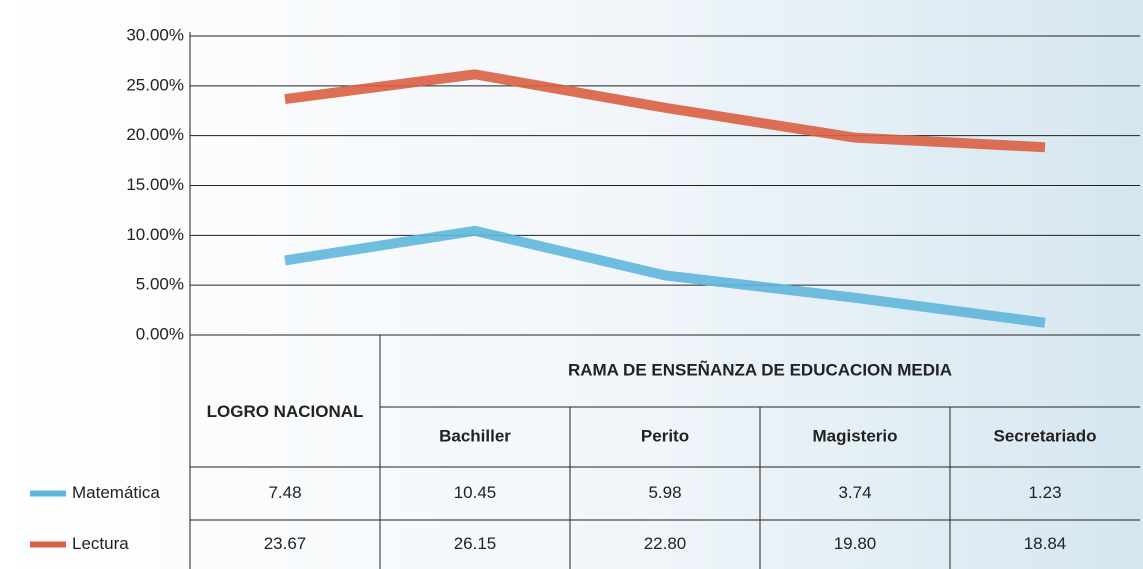 The width and height of the screenshot is (1143, 569). I want to click on category-label: LOGRO NACIONAL, so click(285, 411).